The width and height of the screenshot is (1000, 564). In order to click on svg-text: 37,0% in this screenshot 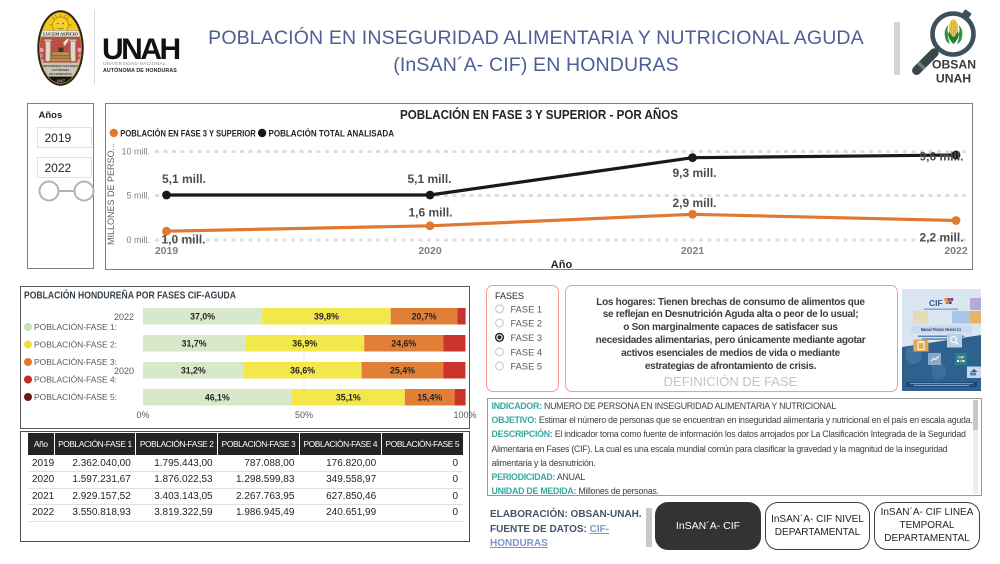, I will do `click(202, 317)`.